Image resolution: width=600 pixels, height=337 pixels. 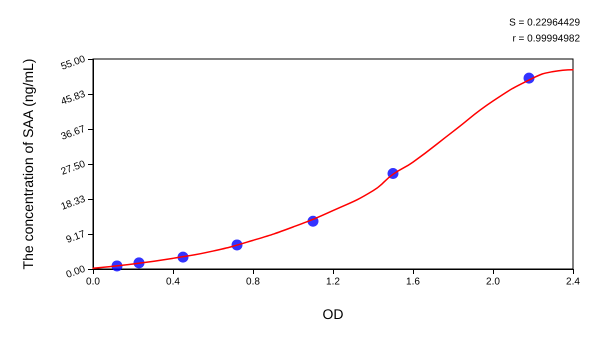 I want to click on x-tick-label: 2.4, so click(x=573, y=282).